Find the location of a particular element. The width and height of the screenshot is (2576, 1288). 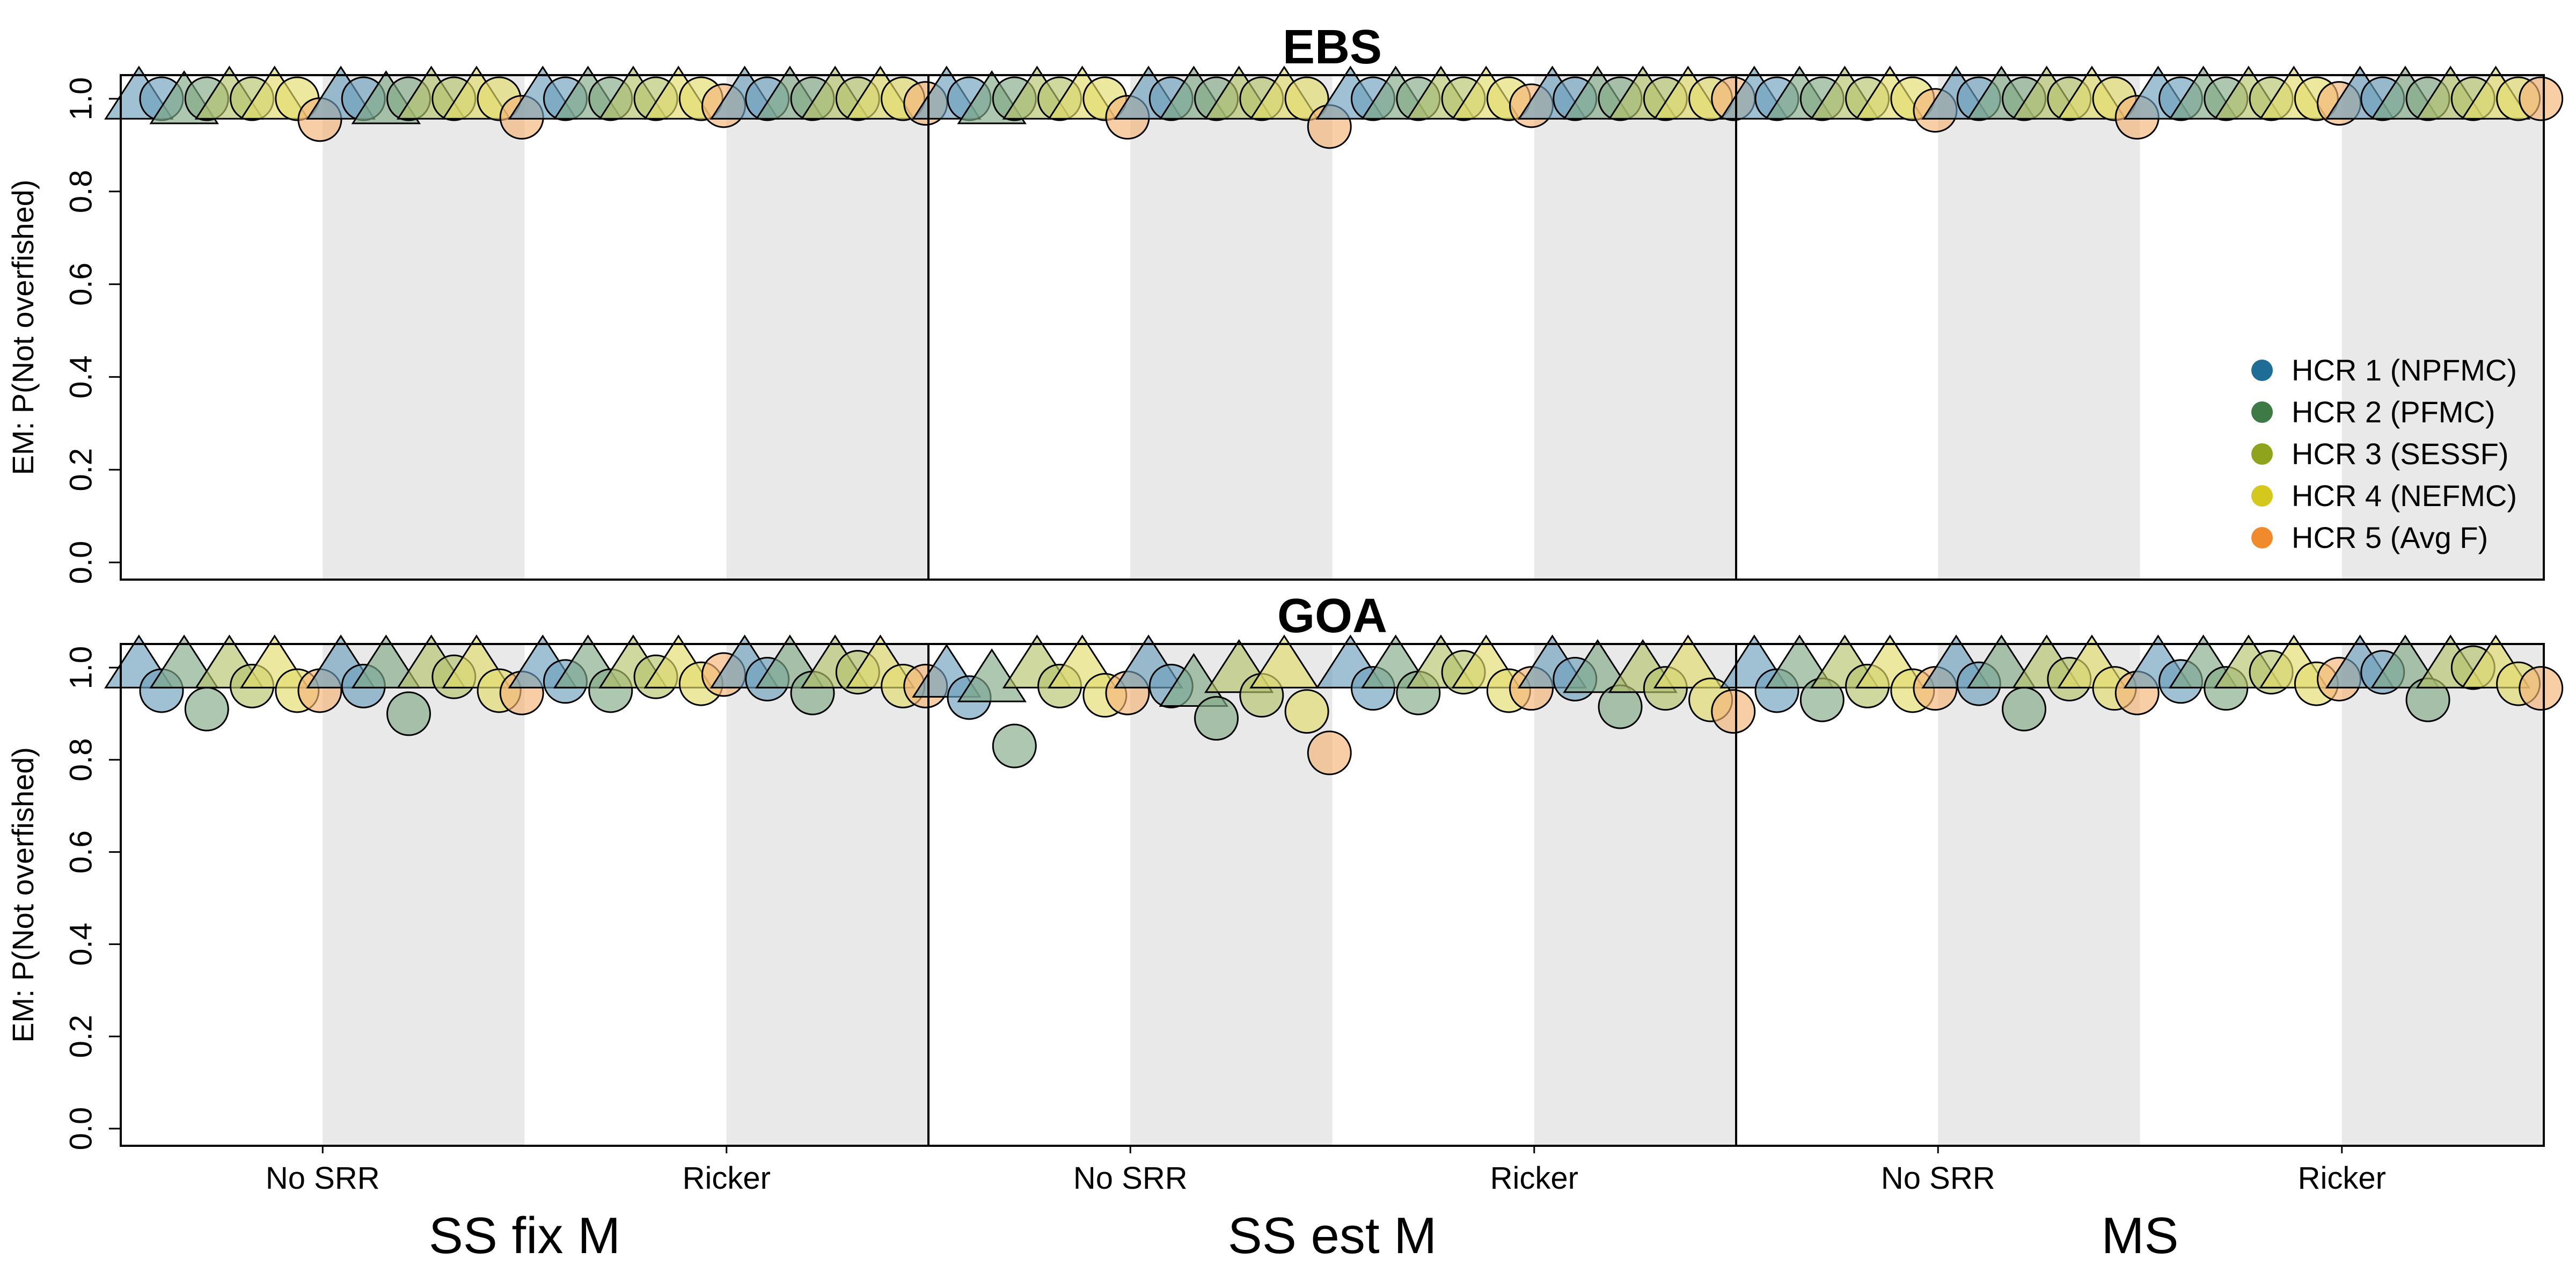

legend-label: HCR 4 (NEFMC) is located at coordinates (2404, 496).